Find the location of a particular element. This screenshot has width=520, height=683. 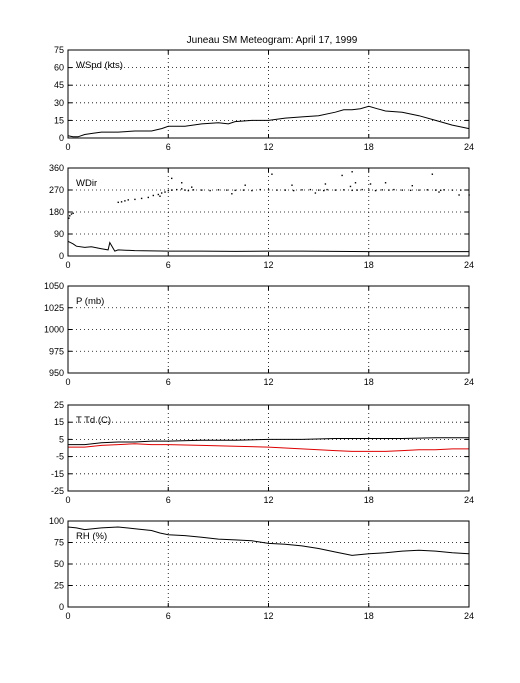

t-td-c-xtick-label: 6 is located at coordinates (168, 500).